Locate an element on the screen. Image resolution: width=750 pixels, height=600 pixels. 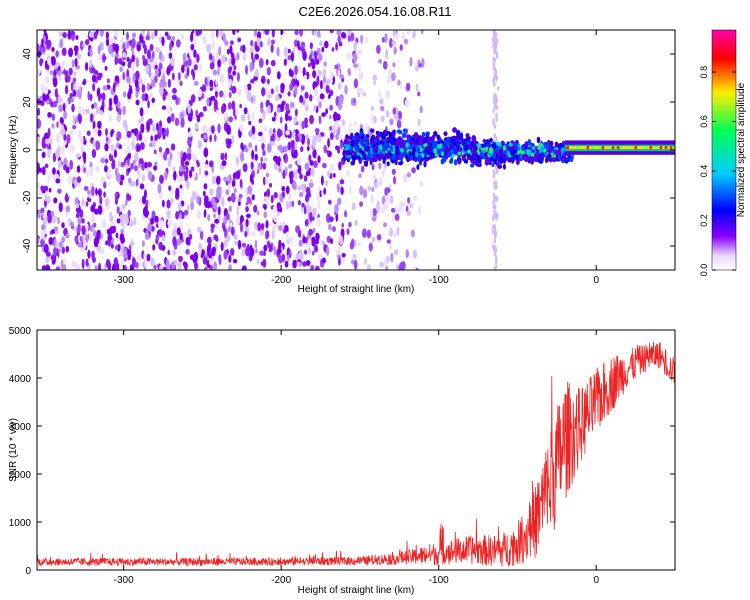
colorbar-label: Normalized spectral amplitude is located at coordinates (741, 149).